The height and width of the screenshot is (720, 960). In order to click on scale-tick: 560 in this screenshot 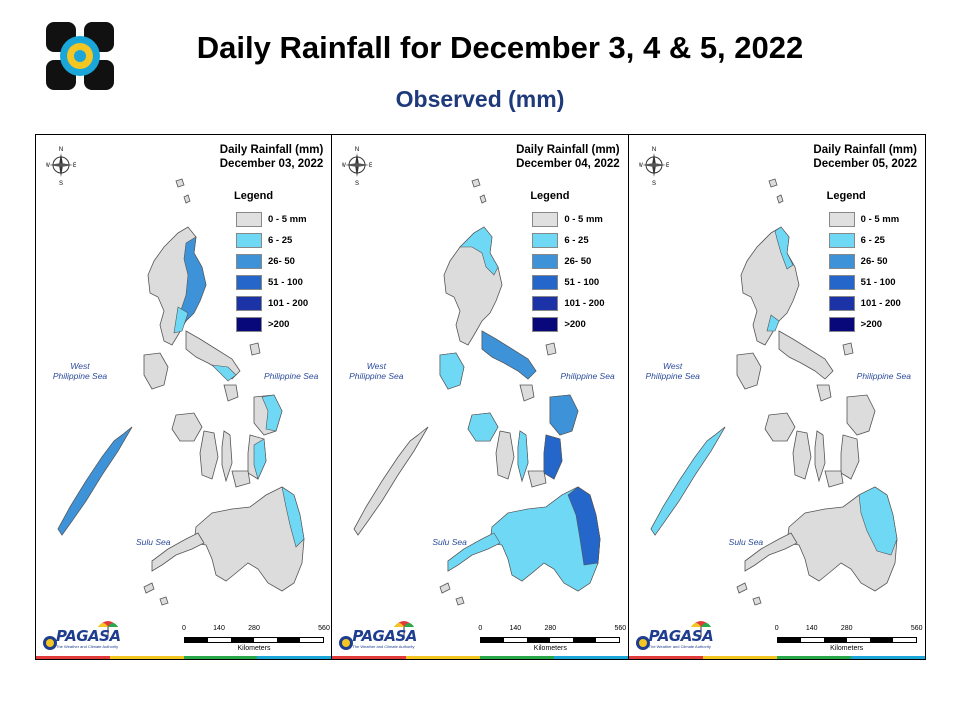, I will do `click(916, 628)`.